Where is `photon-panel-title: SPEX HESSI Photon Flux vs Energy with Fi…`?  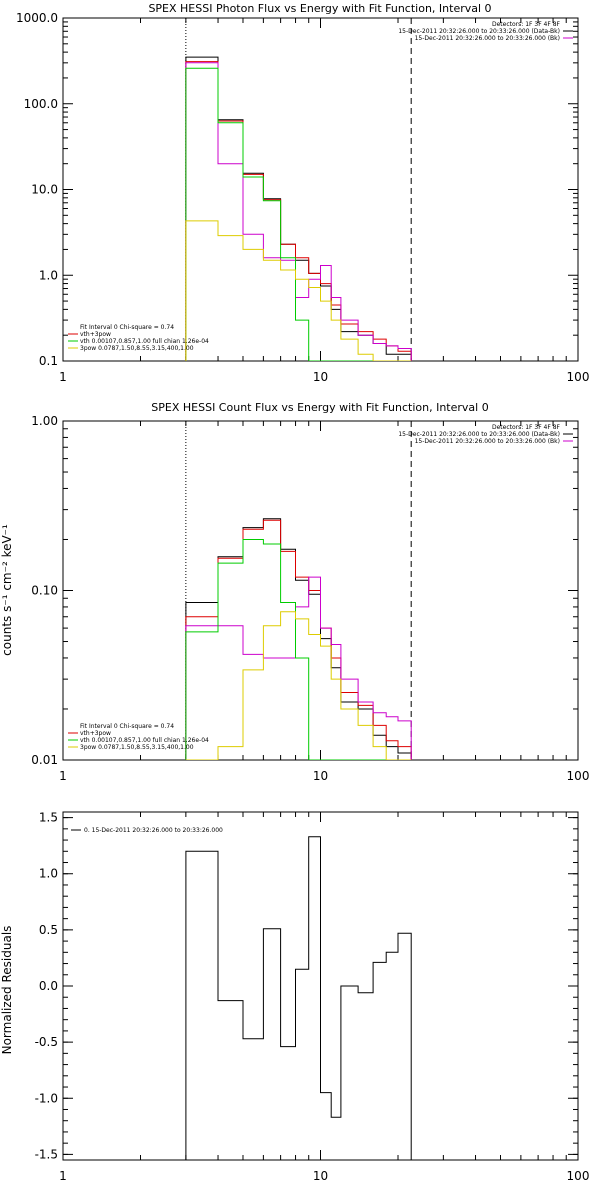 photon-panel-title: SPEX HESSI Photon Flux vs Energy with Fi… is located at coordinates (319, 8).